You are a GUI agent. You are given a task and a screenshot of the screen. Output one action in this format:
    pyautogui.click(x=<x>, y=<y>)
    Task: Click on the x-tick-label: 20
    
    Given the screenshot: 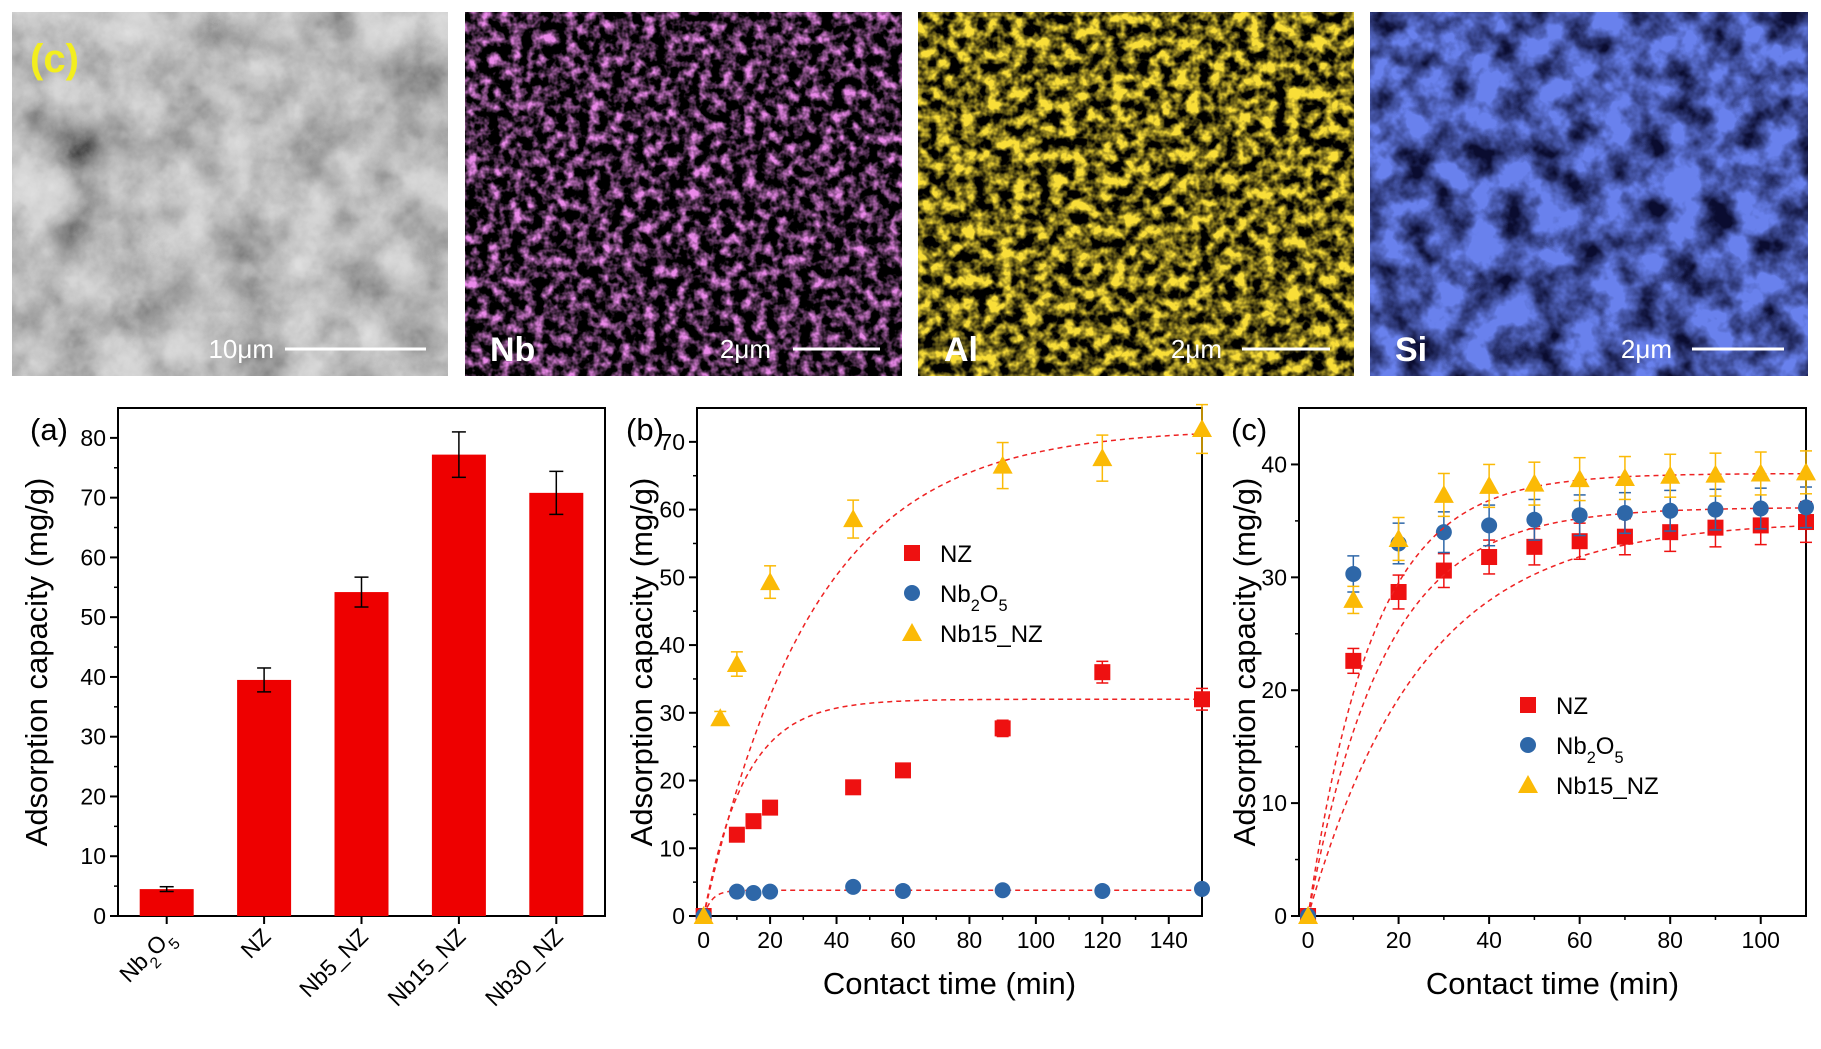 What is the action you would take?
    pyautogui.click(x=1399, y=940)
    